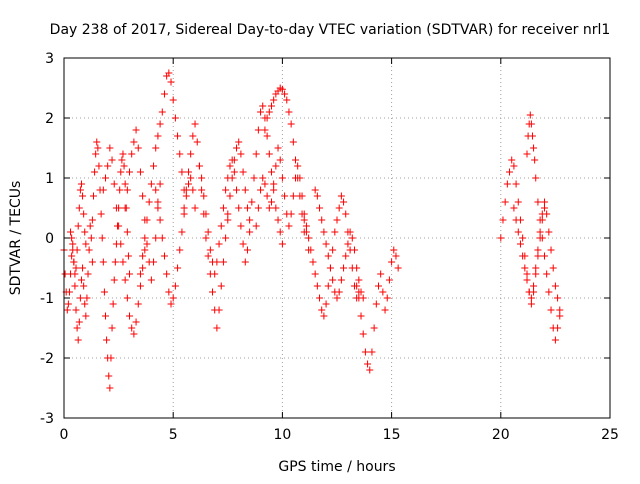 The image size is (640, 484). I want to click on y-tick-label: -3, so click(47, 419).